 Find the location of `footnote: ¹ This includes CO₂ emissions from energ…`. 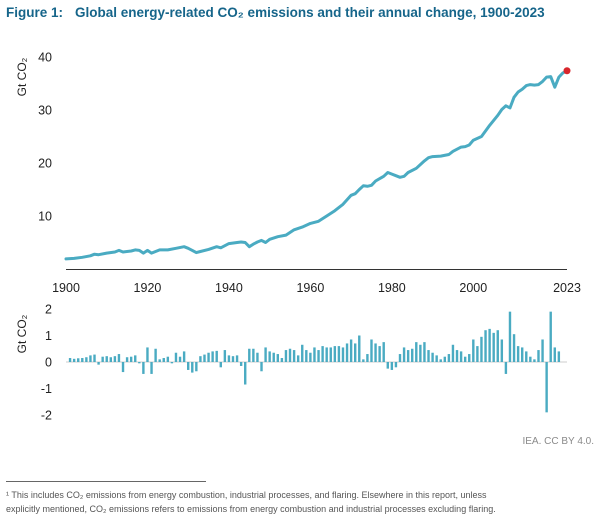

footnote: ¹ This includes CO₂ emissions from energ… is located at coordinates (306, 502).